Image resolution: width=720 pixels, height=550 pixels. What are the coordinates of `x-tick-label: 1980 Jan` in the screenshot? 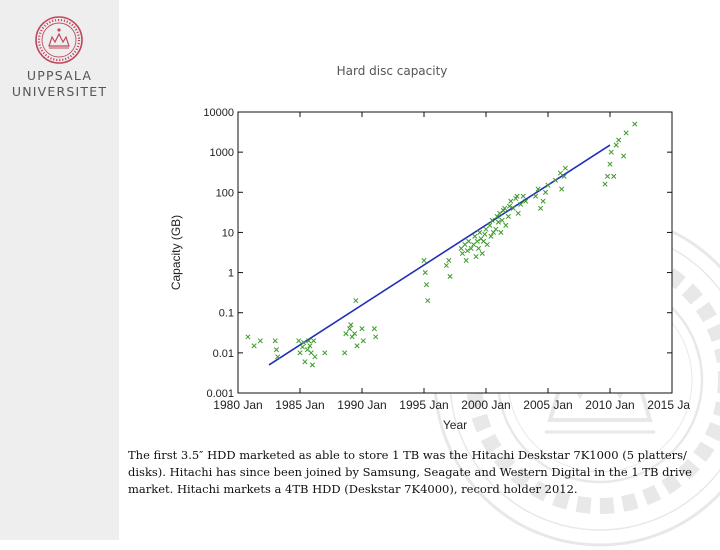 It's located at (237, 405).